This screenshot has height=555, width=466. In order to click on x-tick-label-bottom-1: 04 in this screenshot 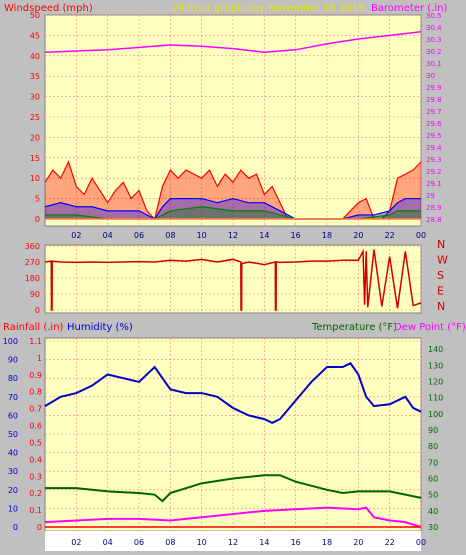, I will do `click(108, 542)`.